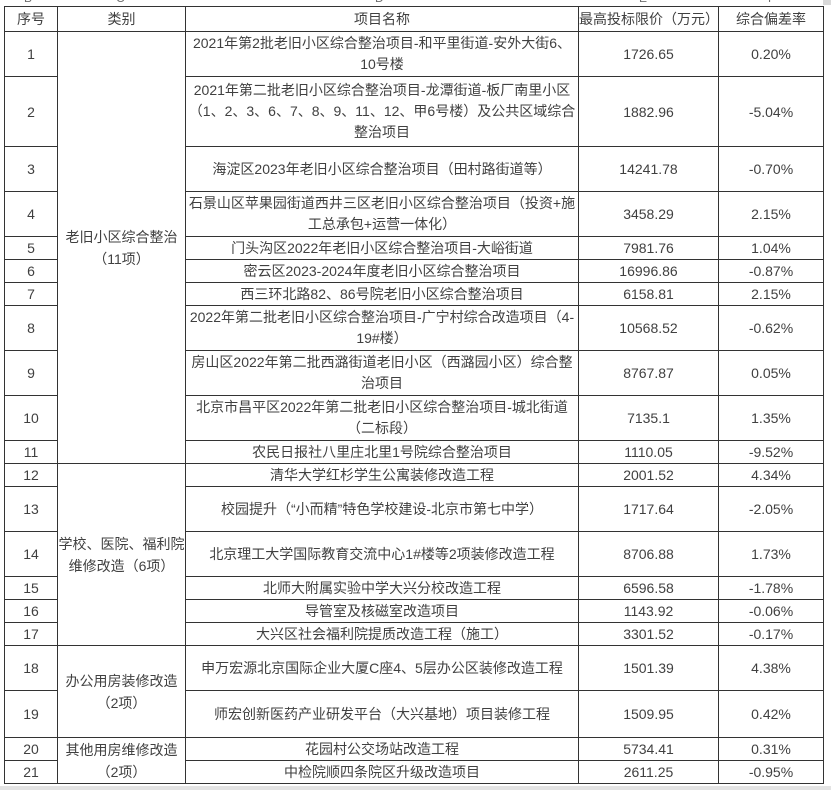 The image size is (831, 790). Describe the element at coordinates (31, 111) in the screenshot. I see `row-number: 2` at that location.